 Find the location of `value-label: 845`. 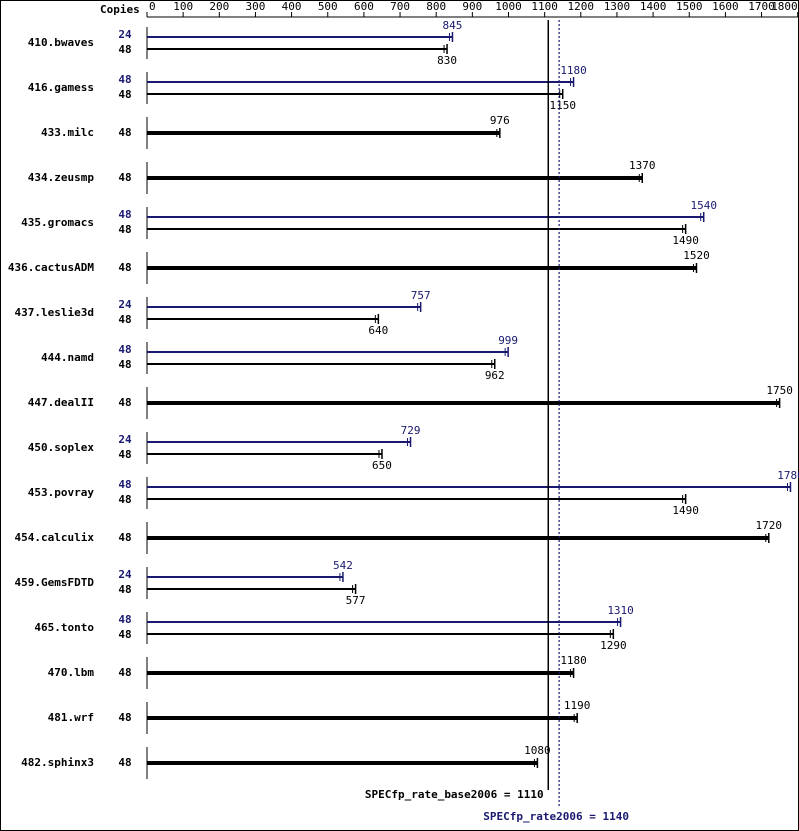

value-label: 845 is located at coordinates (453, 25).